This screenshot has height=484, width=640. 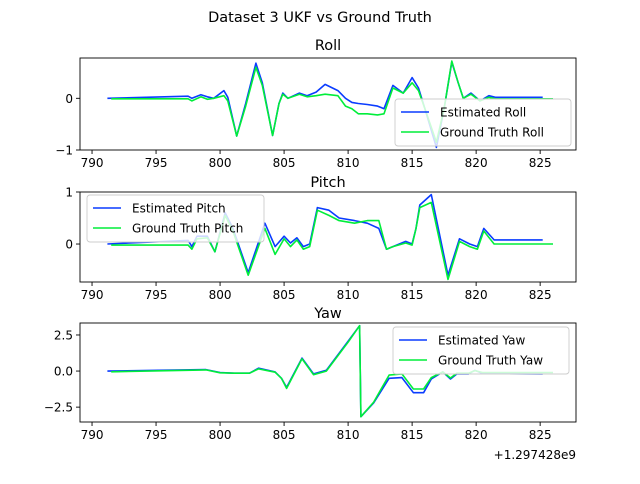 I want to click on y-tick-label: 0.0, so click(x=63, y=372).